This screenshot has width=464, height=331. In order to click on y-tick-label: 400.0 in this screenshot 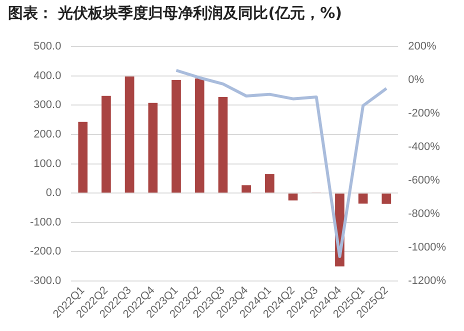, I will do `click(48, 76)`.